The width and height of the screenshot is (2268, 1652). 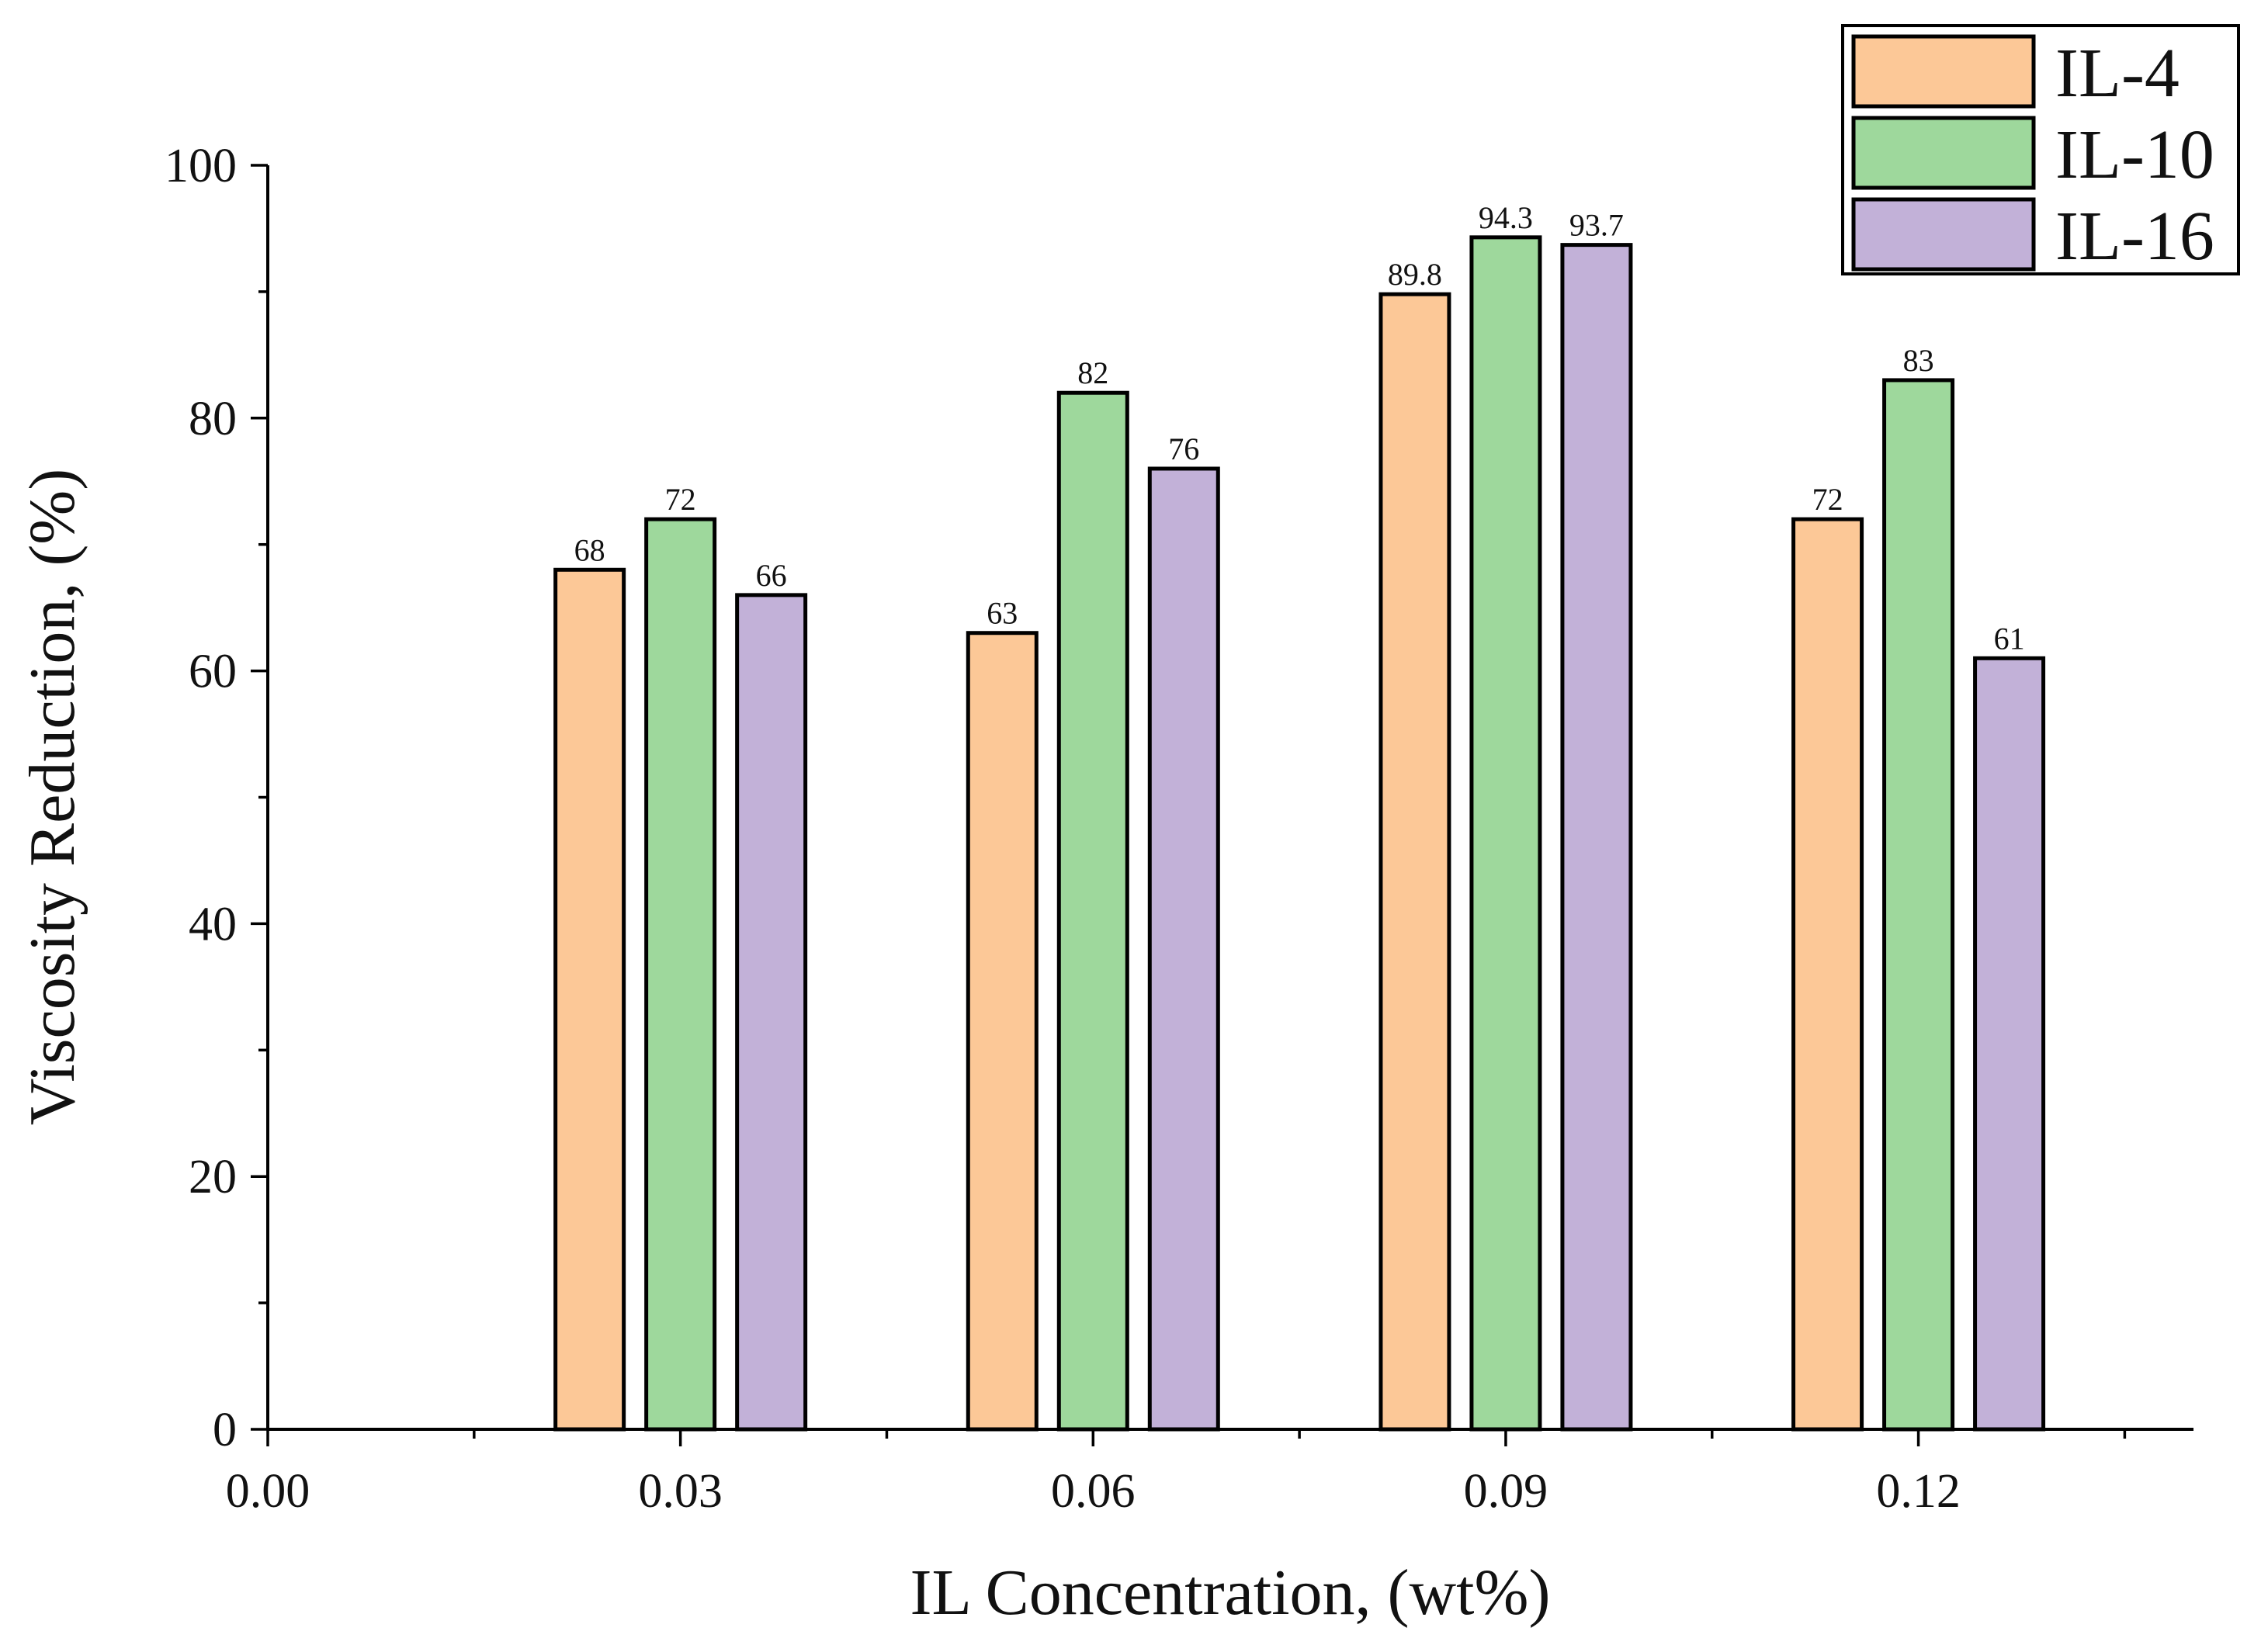 What do you see at coordinates (201, 166) in the screenshot?
I see `y-tick-label: 100` at bounding box center [201, 166].